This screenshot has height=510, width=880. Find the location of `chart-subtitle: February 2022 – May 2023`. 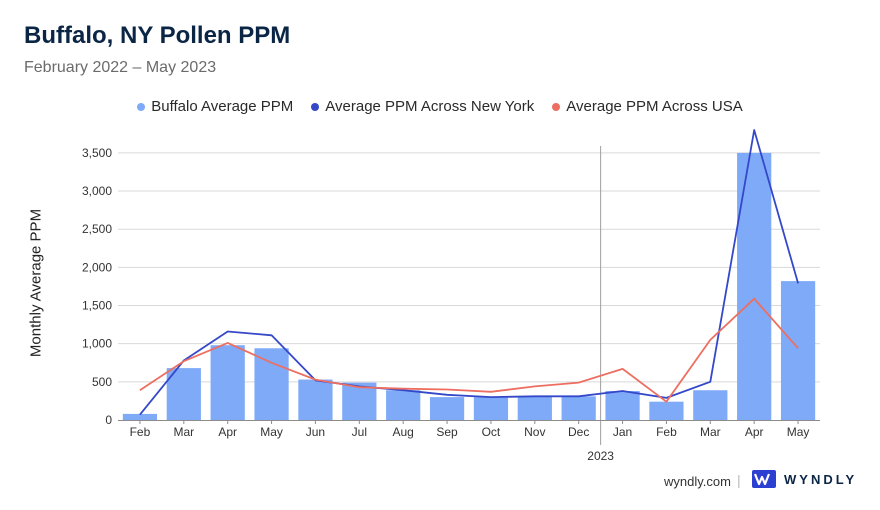

chart-subtitle: February 2022 – May 2023 is located at coordinates (120, 67).